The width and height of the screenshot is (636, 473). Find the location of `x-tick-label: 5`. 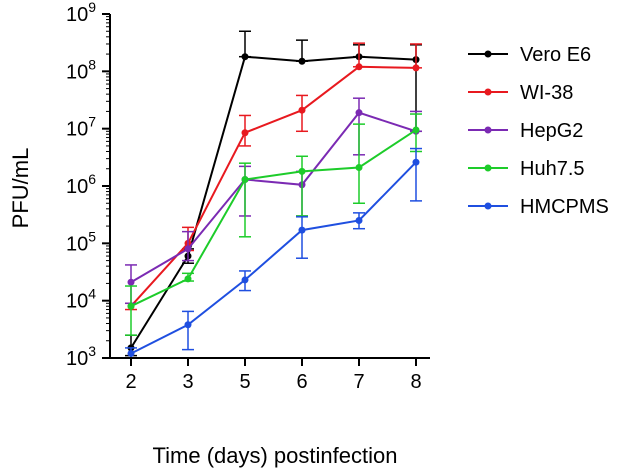

x-tick-label: 5 is located at coordinates (244, 382).